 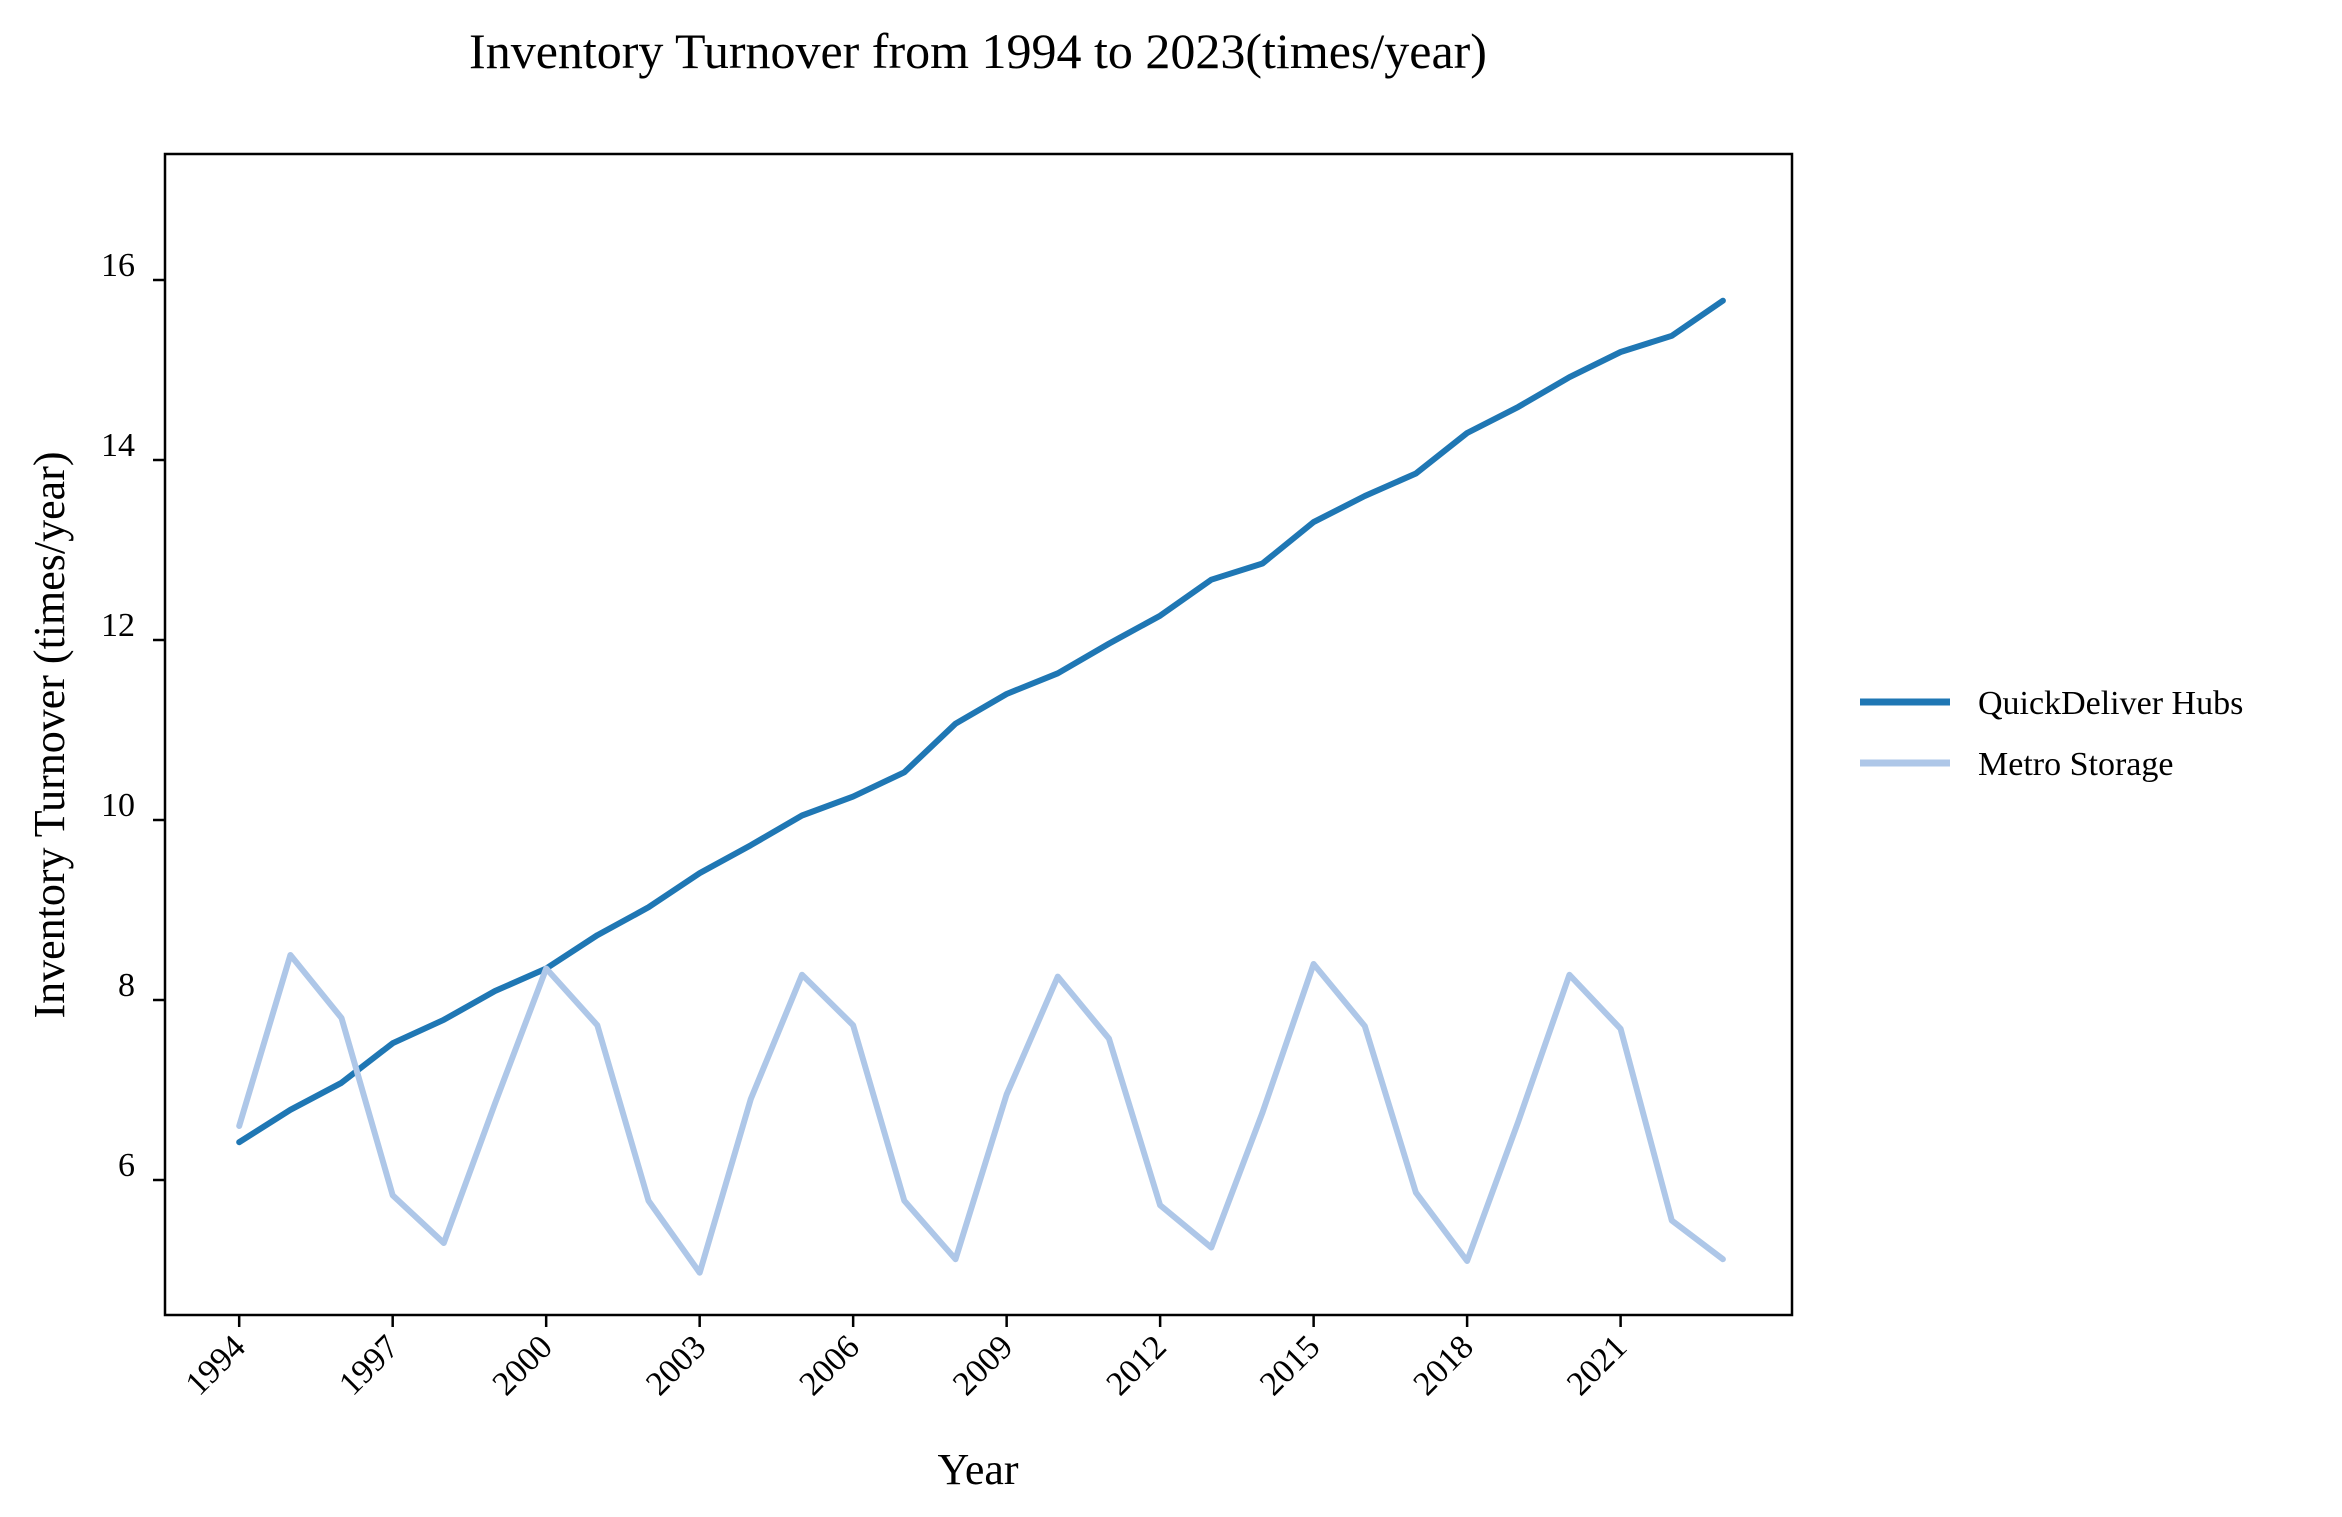 I want to click on x-tick-label: 2012, so click(x=1137, y=1365).